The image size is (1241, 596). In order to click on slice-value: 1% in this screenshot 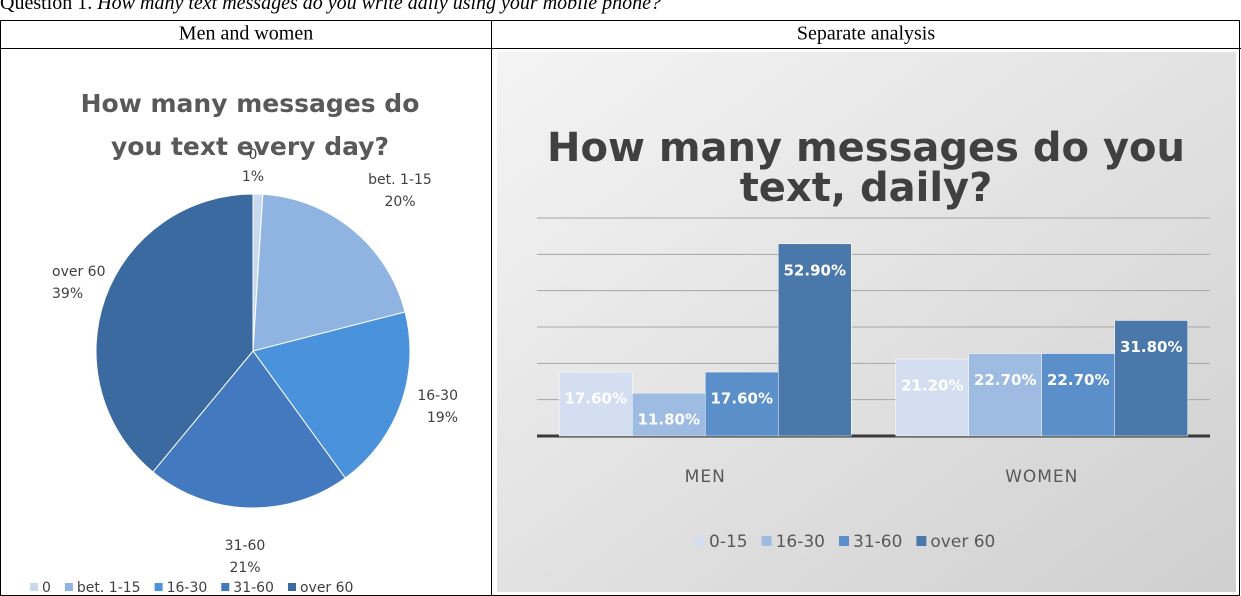, I will do `click(253, 177)`.